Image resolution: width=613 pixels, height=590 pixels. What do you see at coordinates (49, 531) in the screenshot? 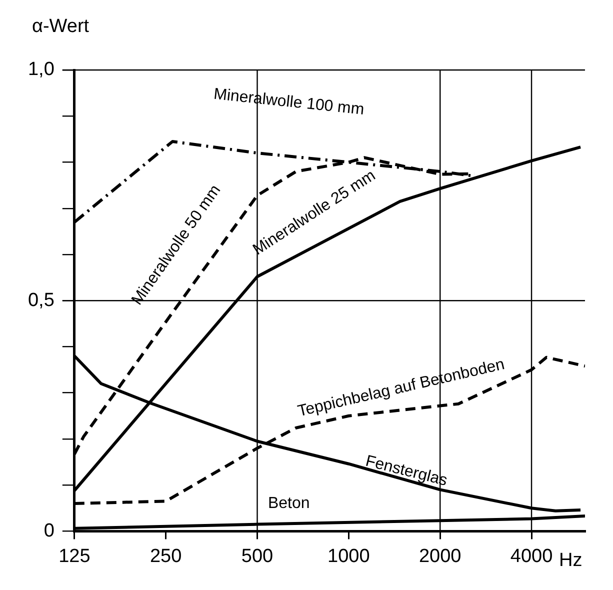
I see `y-tick-label: 0` at bounding box center [49, 531].